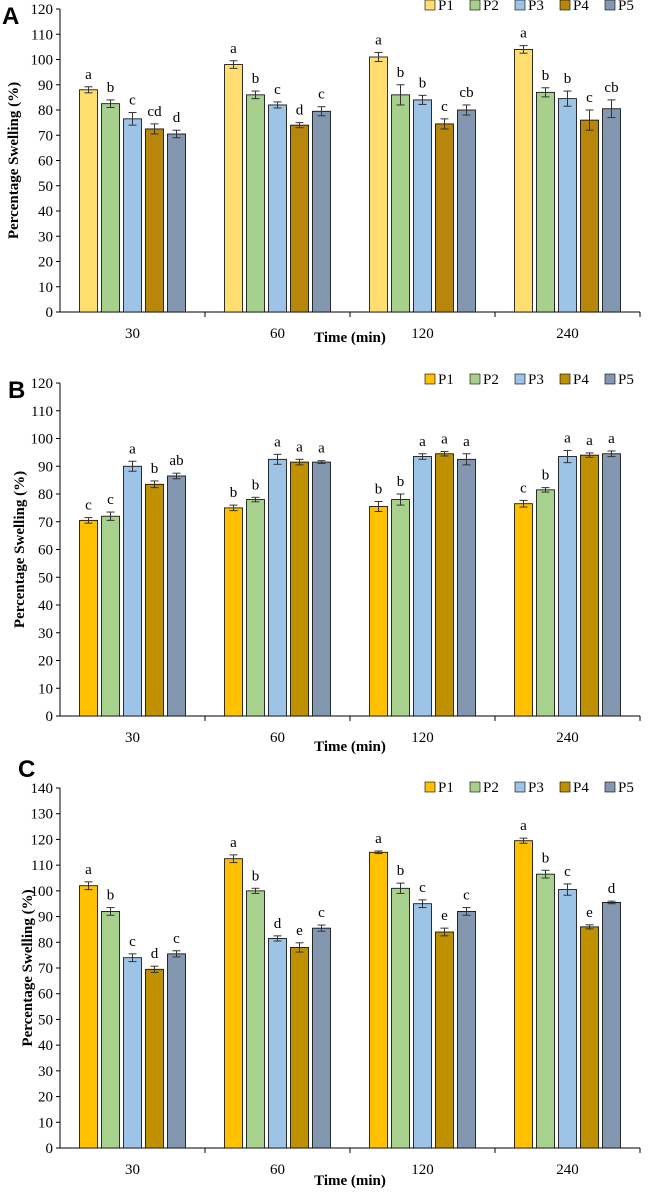  Describe the element at coordinates (132, 1170) in the screenshot. I see `x-tick-label: 30` at that location.